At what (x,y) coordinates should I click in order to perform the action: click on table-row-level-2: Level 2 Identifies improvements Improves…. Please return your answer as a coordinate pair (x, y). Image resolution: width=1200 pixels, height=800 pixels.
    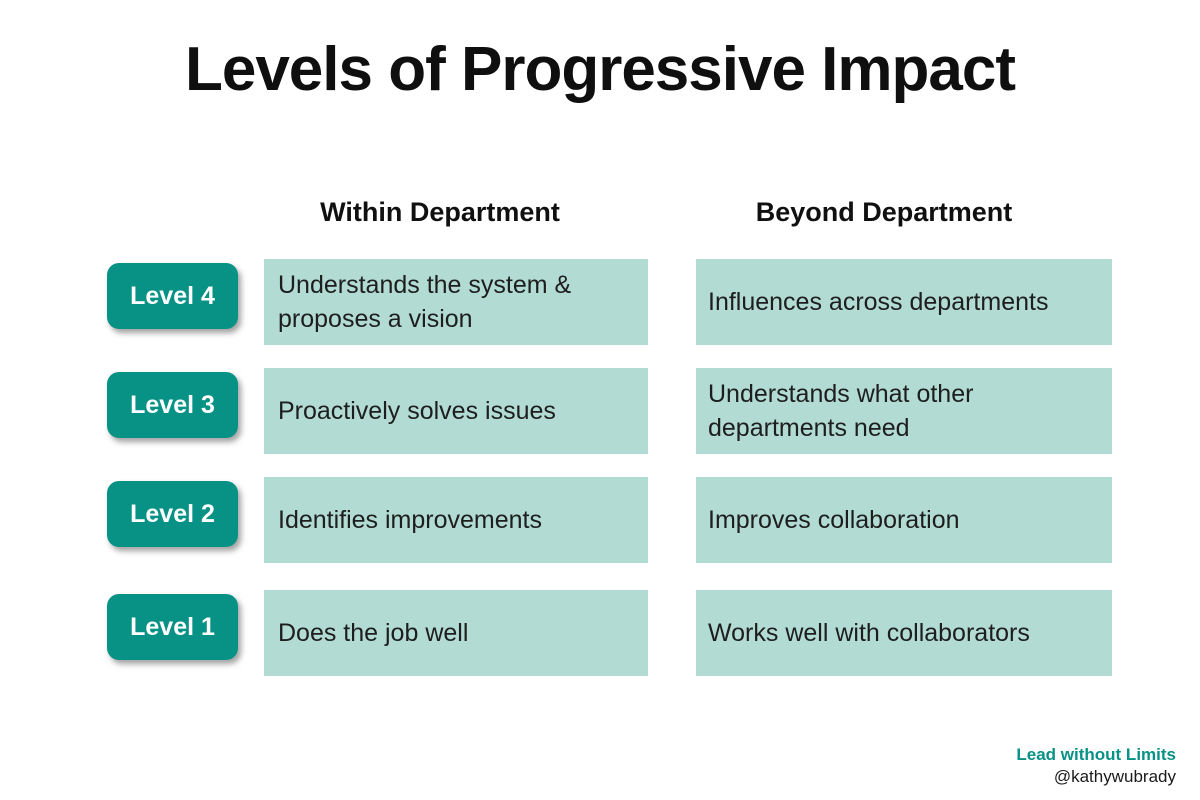
    Looking at the image, I should click on (600, 520).